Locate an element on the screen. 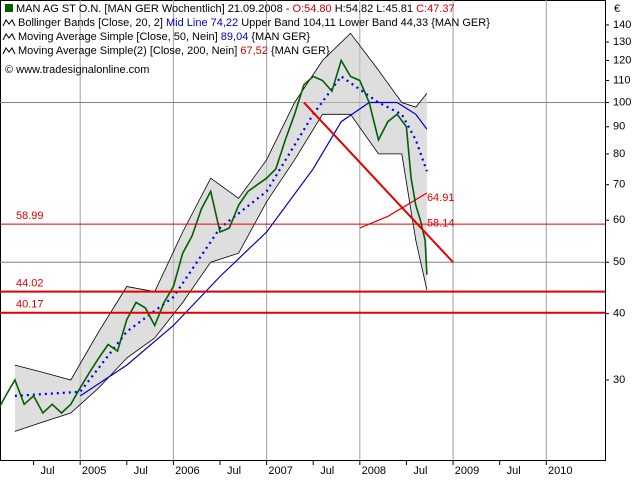 This screenshot has height=480, width=640. indicator-line is located at coordinates (393, 210).